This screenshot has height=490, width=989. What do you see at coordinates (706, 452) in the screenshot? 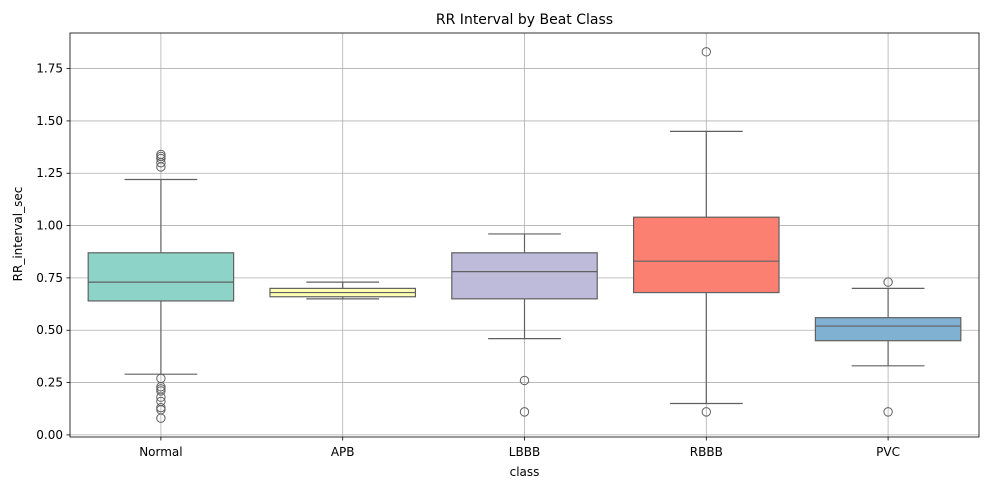
I see `x-tick-label: RBBB` at bounding box center [706, 452].